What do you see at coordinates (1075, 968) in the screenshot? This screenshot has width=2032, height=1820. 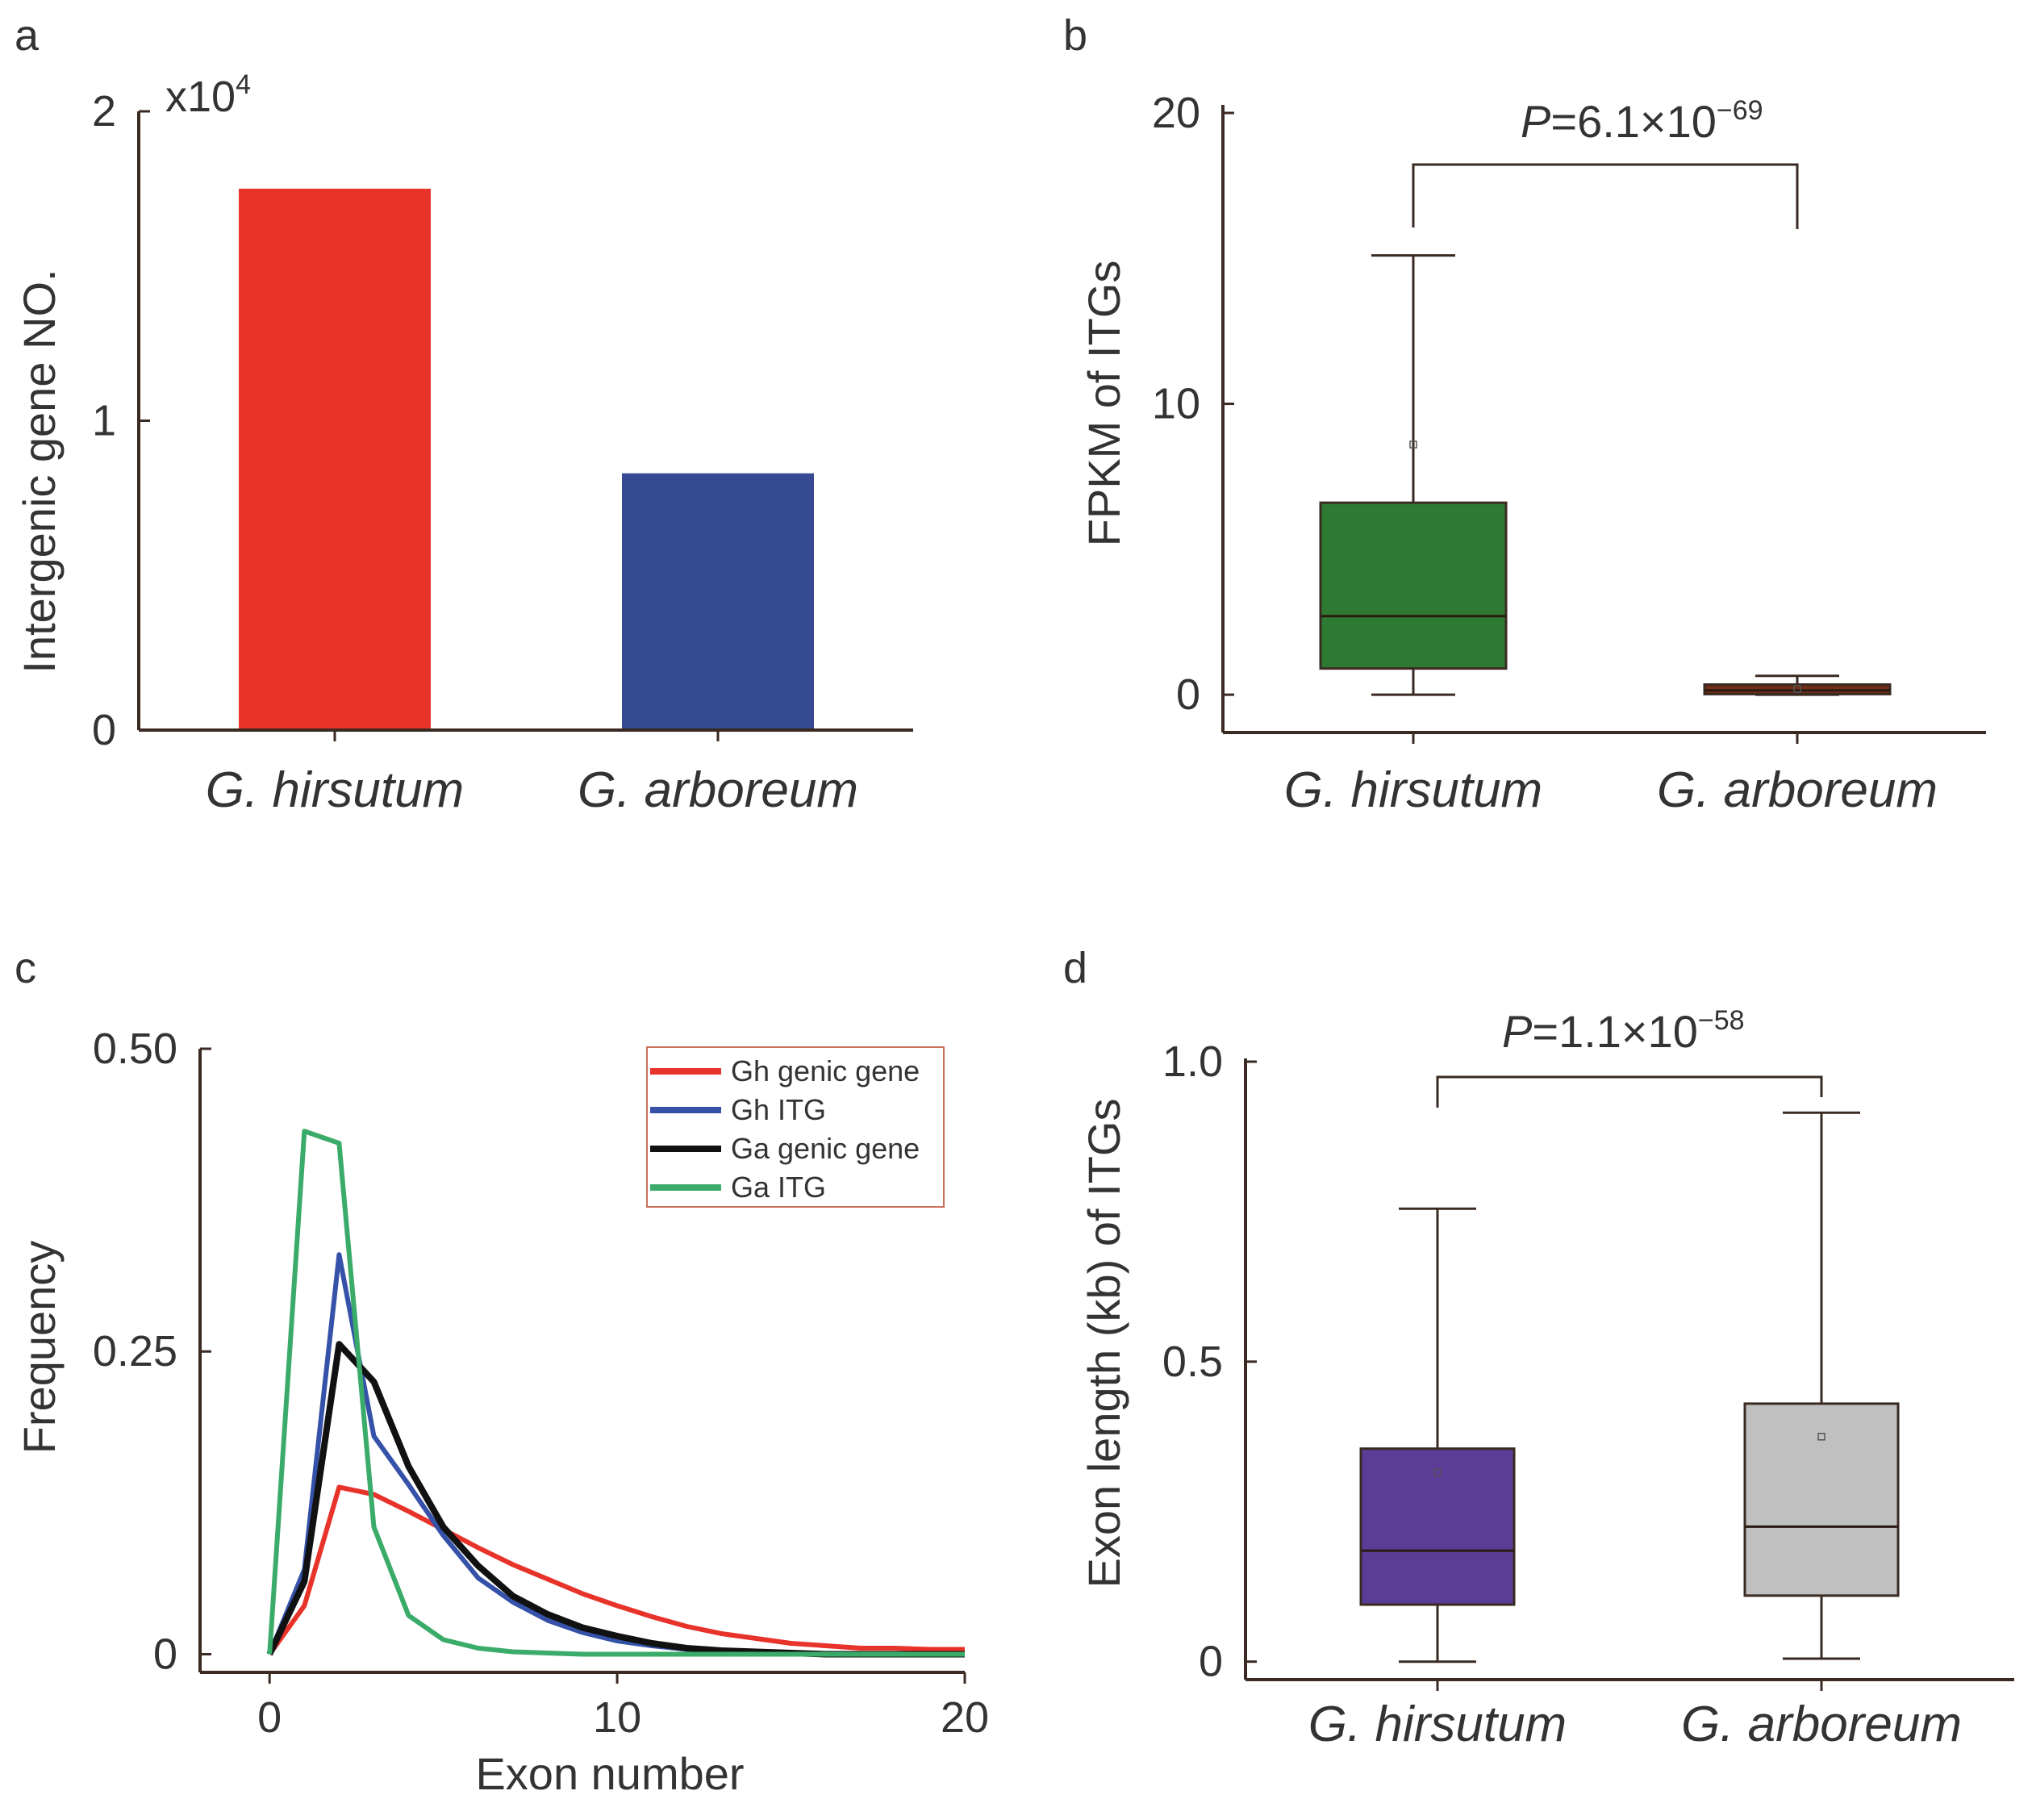 I see `panel-label-d: d` at bounding box center [1075, 968].